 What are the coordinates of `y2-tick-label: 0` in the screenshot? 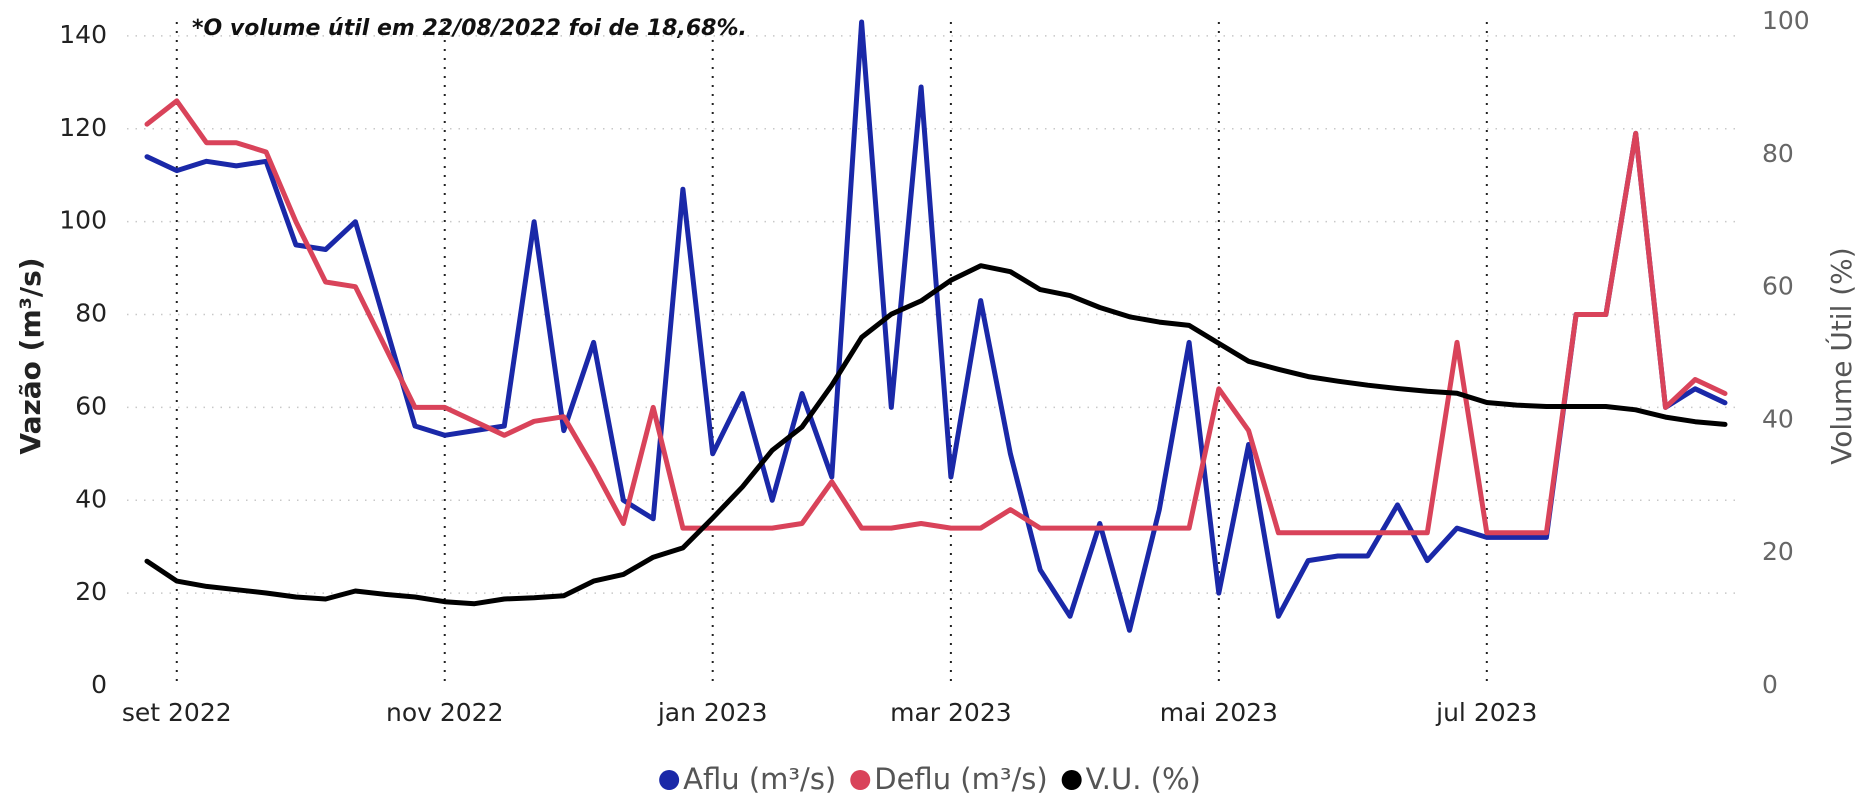 It's located at (1770, 684).